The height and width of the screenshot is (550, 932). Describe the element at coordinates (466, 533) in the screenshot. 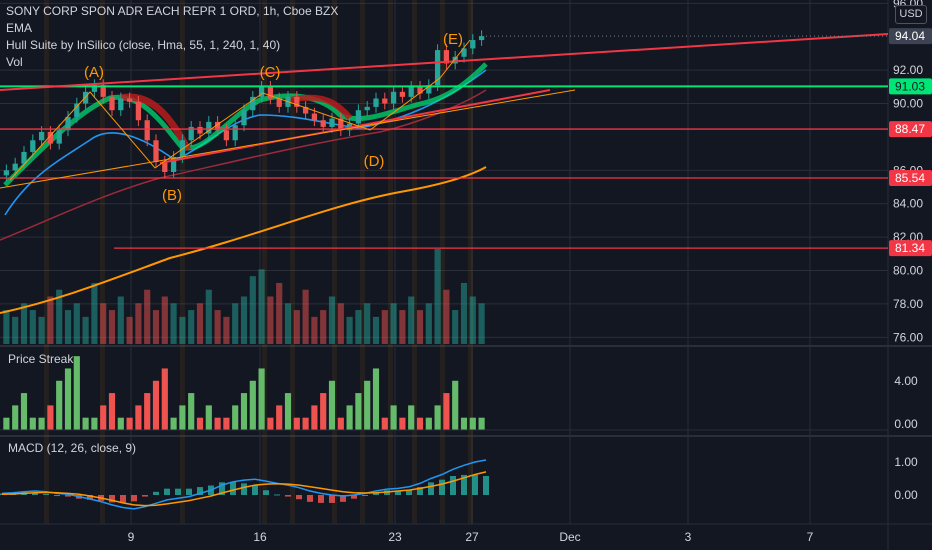

I see `time-axis: 9 16 23 27 Dec 3 7` at that location.